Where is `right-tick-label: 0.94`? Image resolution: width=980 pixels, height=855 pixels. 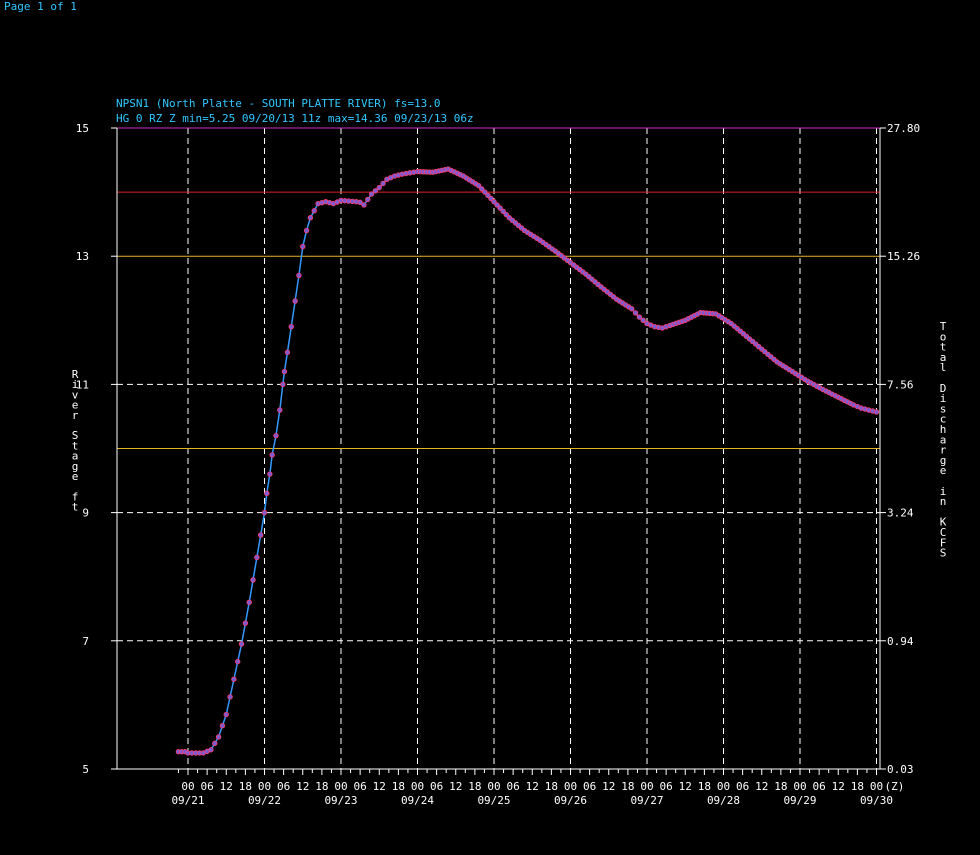 right-tick-label: 0.94 is located at coordinates (900, 641).